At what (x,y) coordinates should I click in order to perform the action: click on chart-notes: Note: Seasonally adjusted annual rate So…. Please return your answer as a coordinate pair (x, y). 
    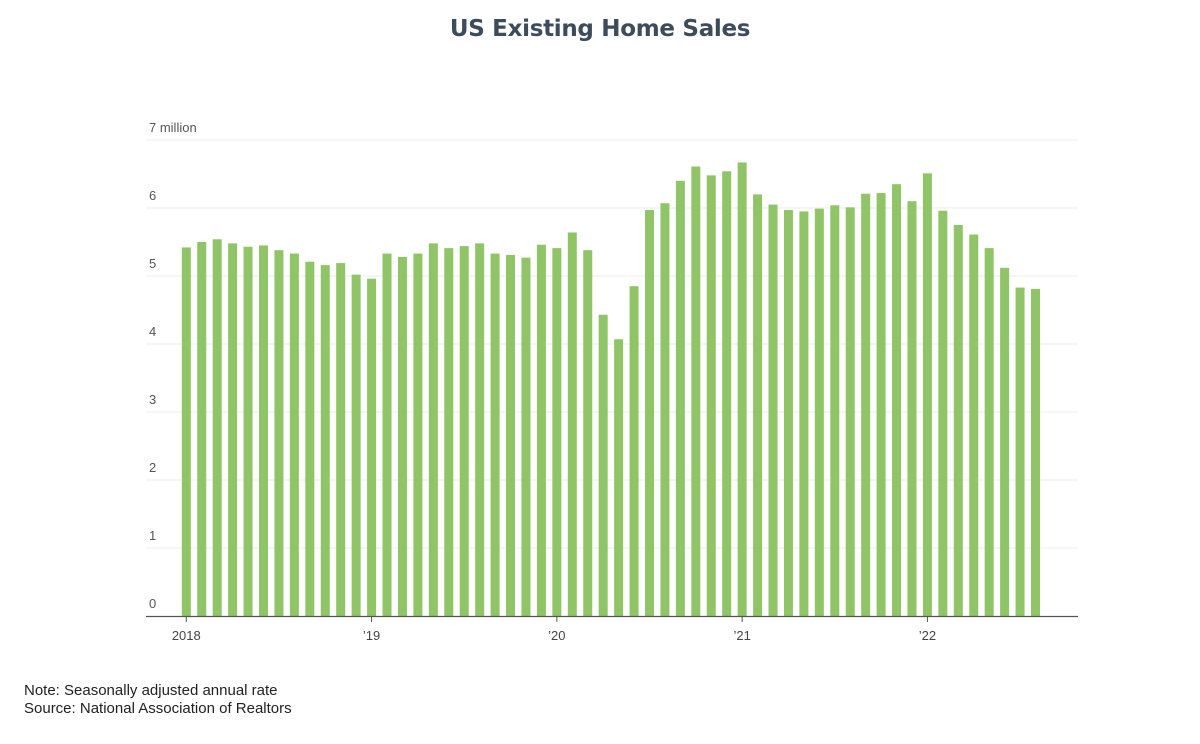
    Looking at the image, I should click on (158, 700).